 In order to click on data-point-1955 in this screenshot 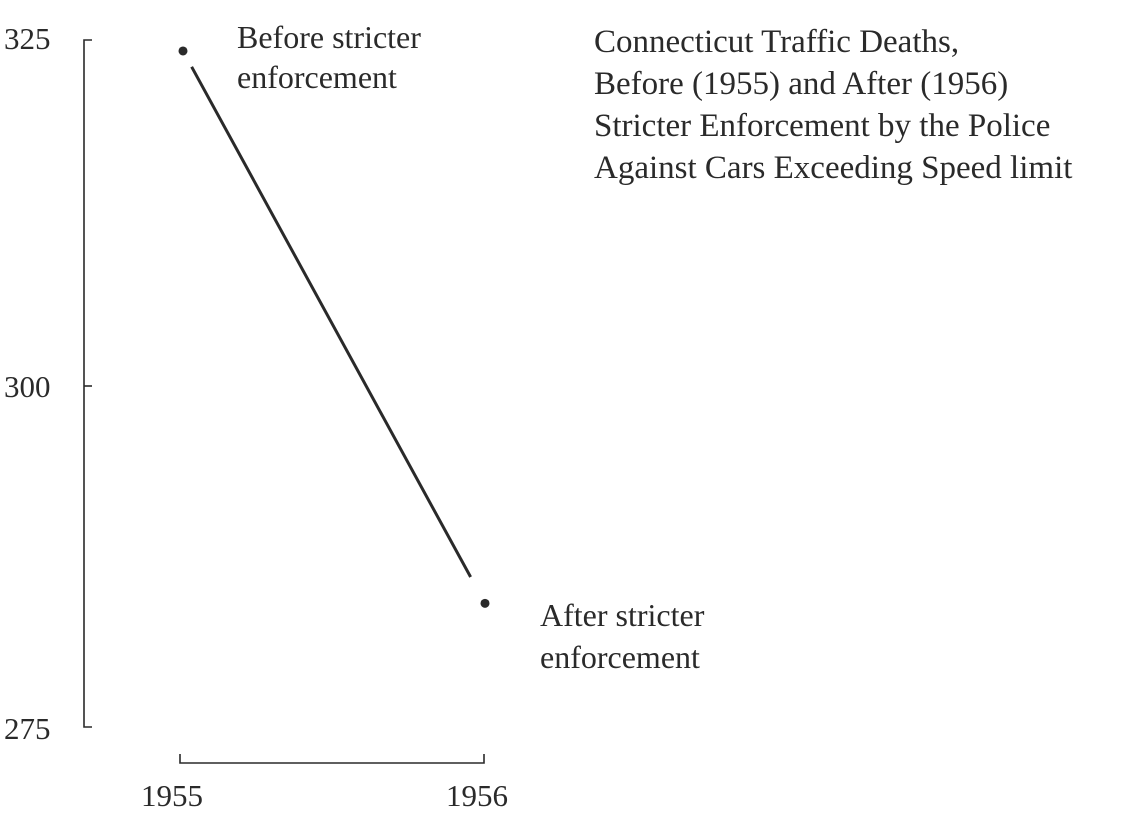, I will do `click(183, 51)`.